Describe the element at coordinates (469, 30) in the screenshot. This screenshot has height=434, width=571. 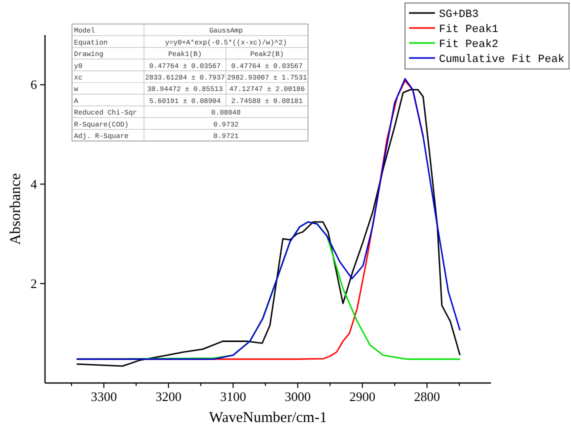
I see `legend-label: Fit Peak1` at that location.